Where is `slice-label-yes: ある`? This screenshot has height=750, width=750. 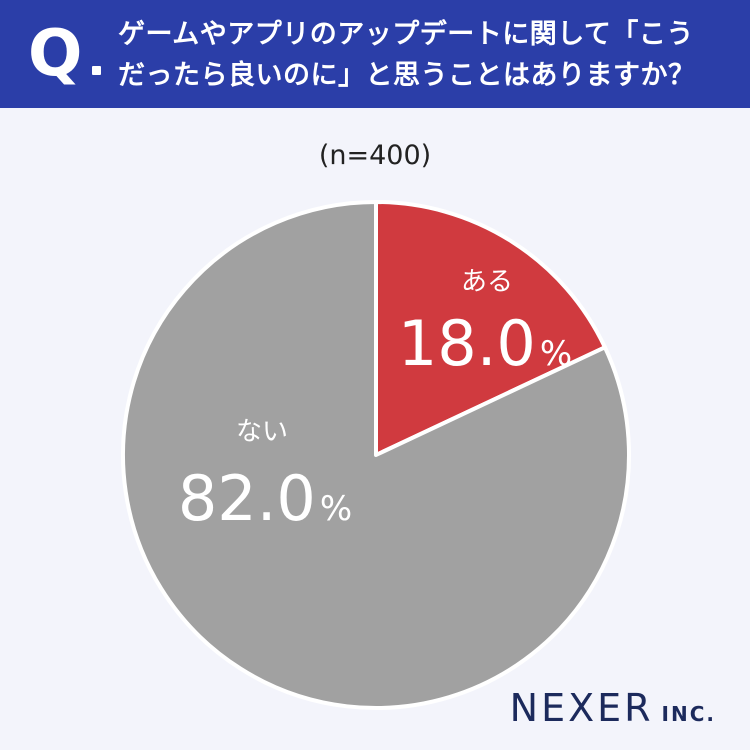
slice-label-yes: ある is located at coordinates (487, 282).